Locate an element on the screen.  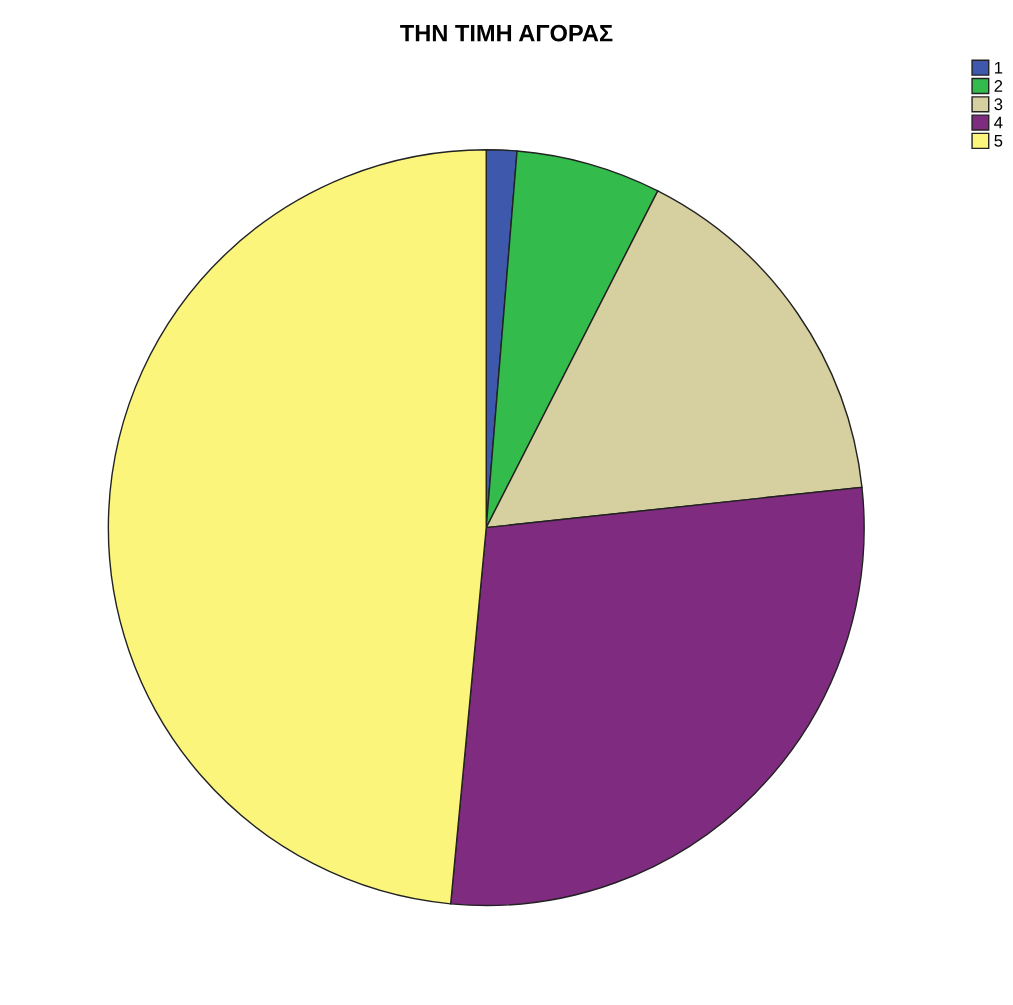
legend-label: 3 is located at coordinates (998, 104).